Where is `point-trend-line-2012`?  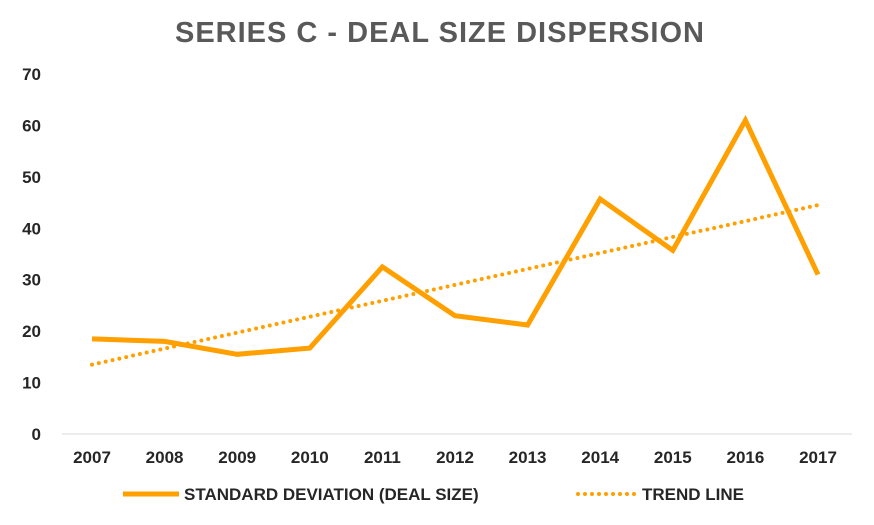 point-trend-line-2012 is located at coordinates (455, 285).